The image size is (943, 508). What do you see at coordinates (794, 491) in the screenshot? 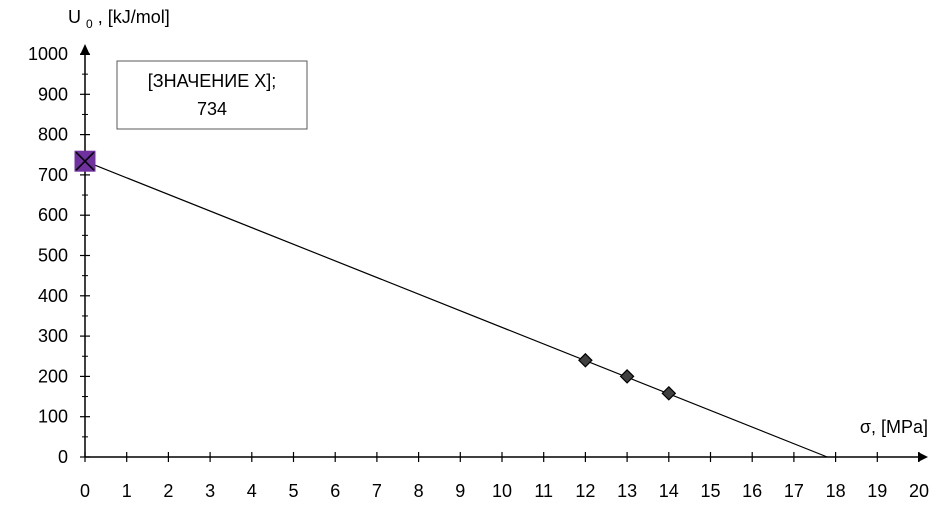
I see `x-tick-label: 17` at bounding box center [794, 491].